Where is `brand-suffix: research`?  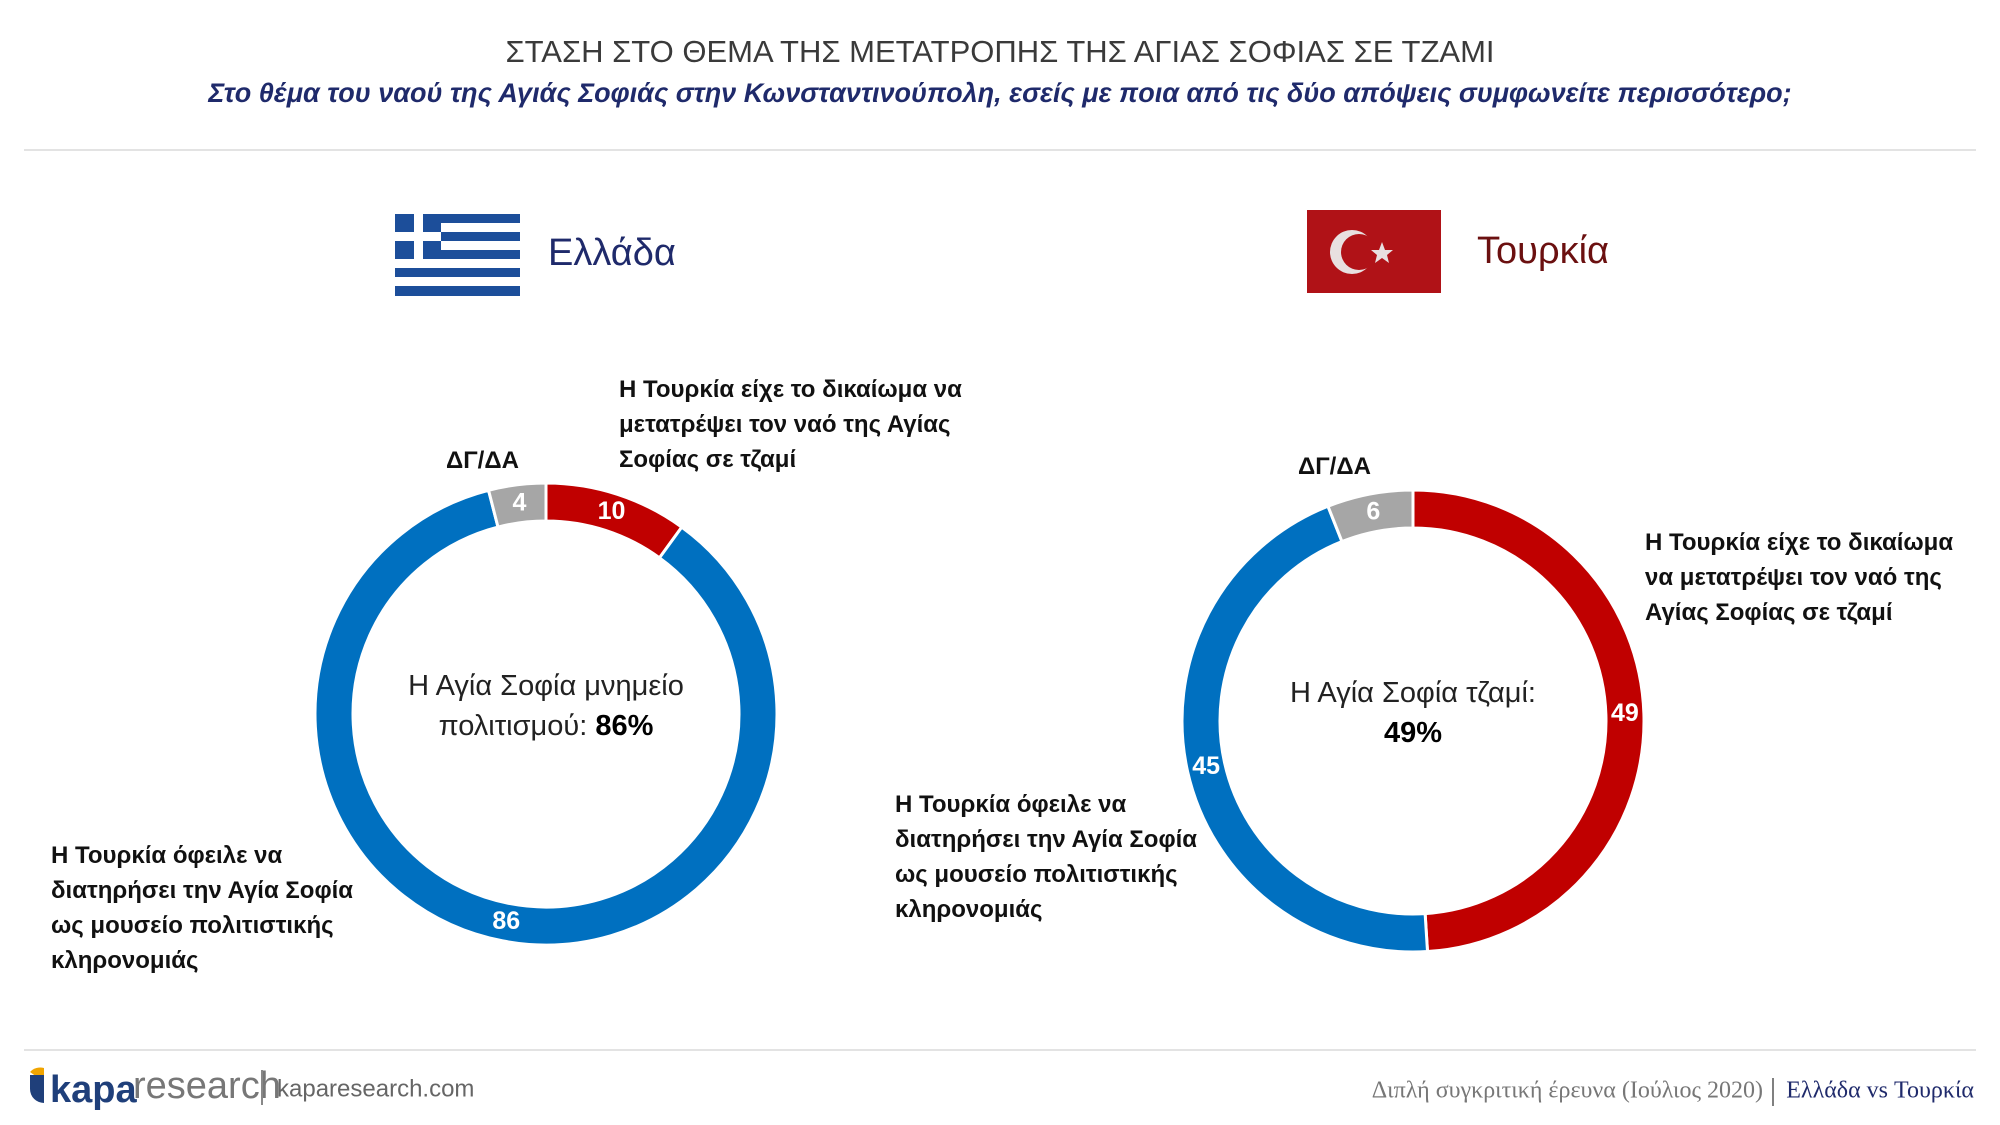
brand-suffix: research is located at coordinates (207, 1086).